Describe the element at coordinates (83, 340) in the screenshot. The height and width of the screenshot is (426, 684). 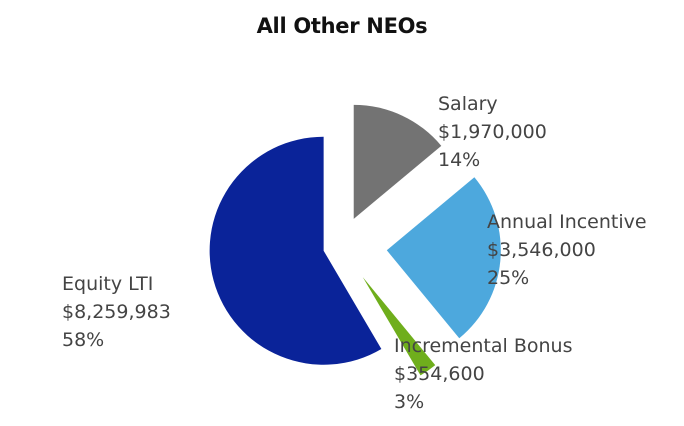
I see `label-equity-lti-percent: 58%` at that location.